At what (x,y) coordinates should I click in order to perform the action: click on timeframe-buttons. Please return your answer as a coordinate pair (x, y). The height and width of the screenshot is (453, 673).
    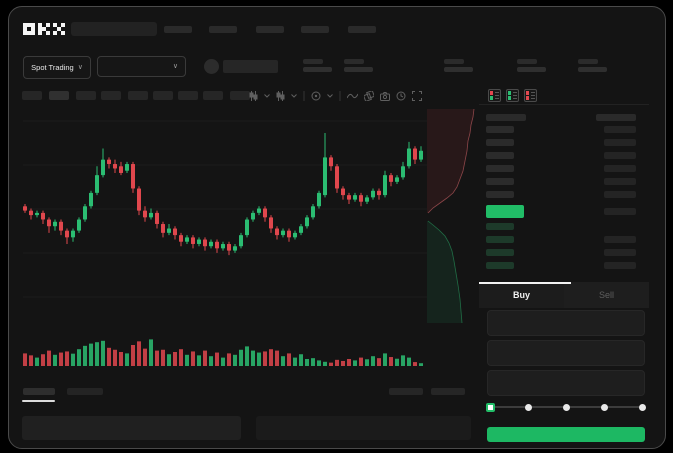
    Looking at the image, I should click on (129, 96).